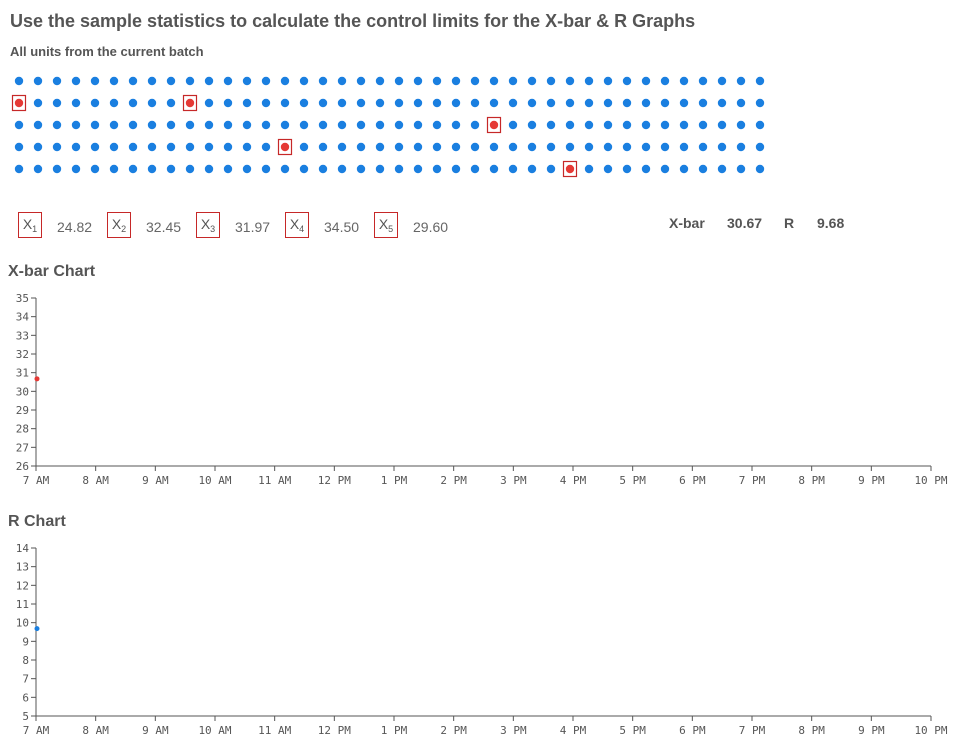 Image resolution: width=960 pixels, height=745 pixels. Describe the element at coordinates (30, 225) in the screenshot. I see `sample-1-marker: X1` at that location.